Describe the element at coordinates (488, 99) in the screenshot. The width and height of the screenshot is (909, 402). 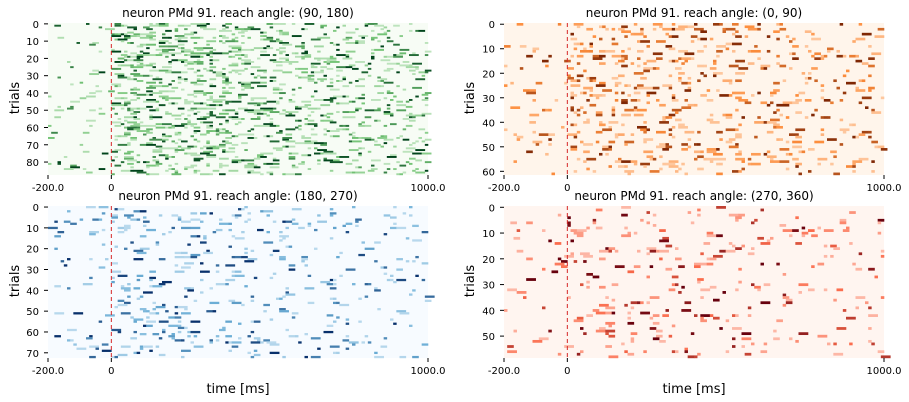
I see `y-tick-label: 30` at that location.